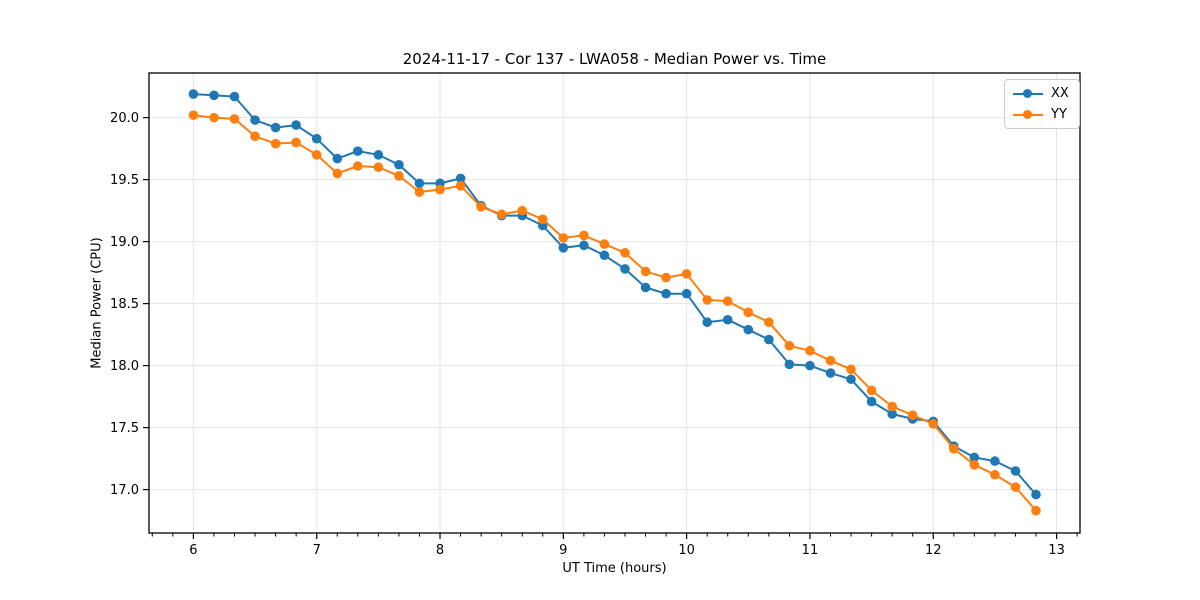 The width and height of the screenshot is (1200, 600). What do you see at coordinates (124, 242) in the screenshot?
I see `y-tick-label: 19.0` at bounding box center [124, 242].